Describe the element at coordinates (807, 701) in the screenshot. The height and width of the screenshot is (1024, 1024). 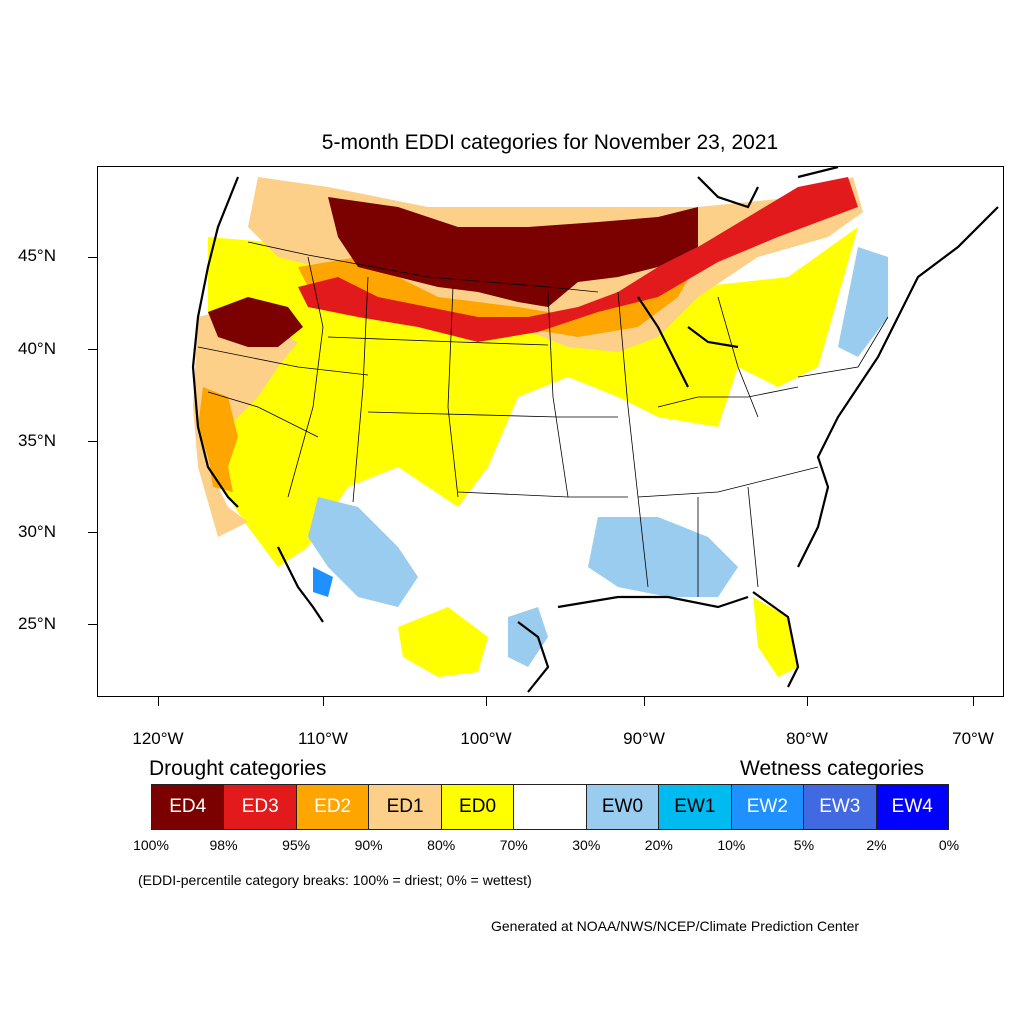
I see `lon-tick-80w` at that location.